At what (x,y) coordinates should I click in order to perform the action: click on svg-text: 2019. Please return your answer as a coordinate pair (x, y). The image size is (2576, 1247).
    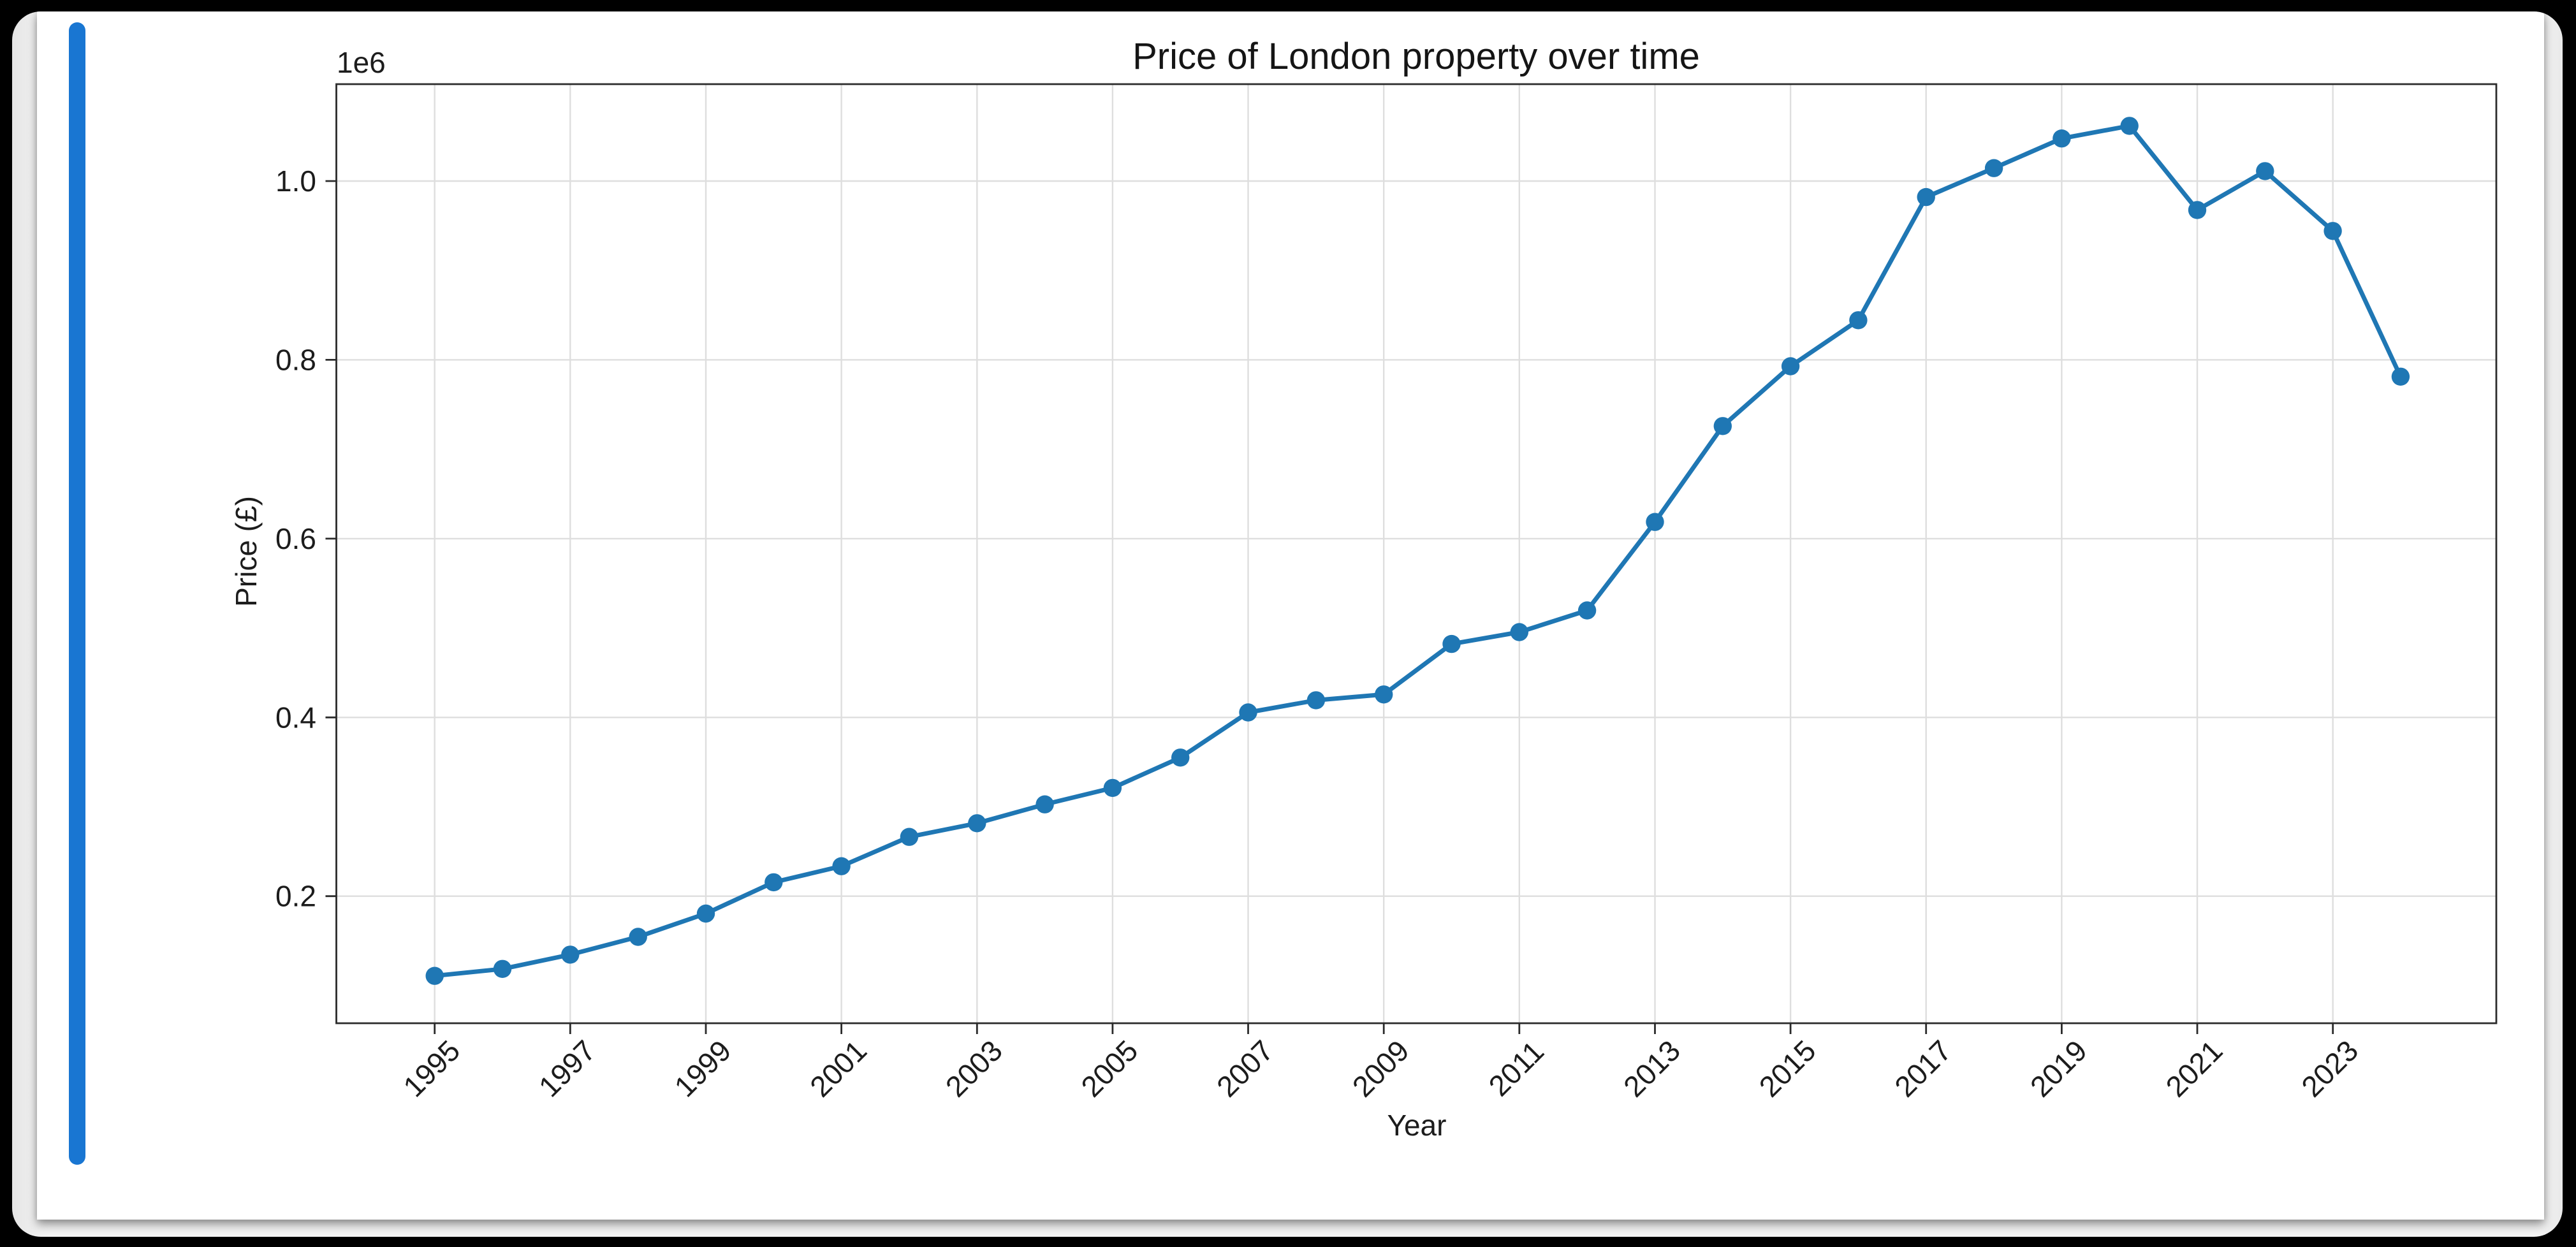
    Looking at the image, I should click on (2058, 1068).